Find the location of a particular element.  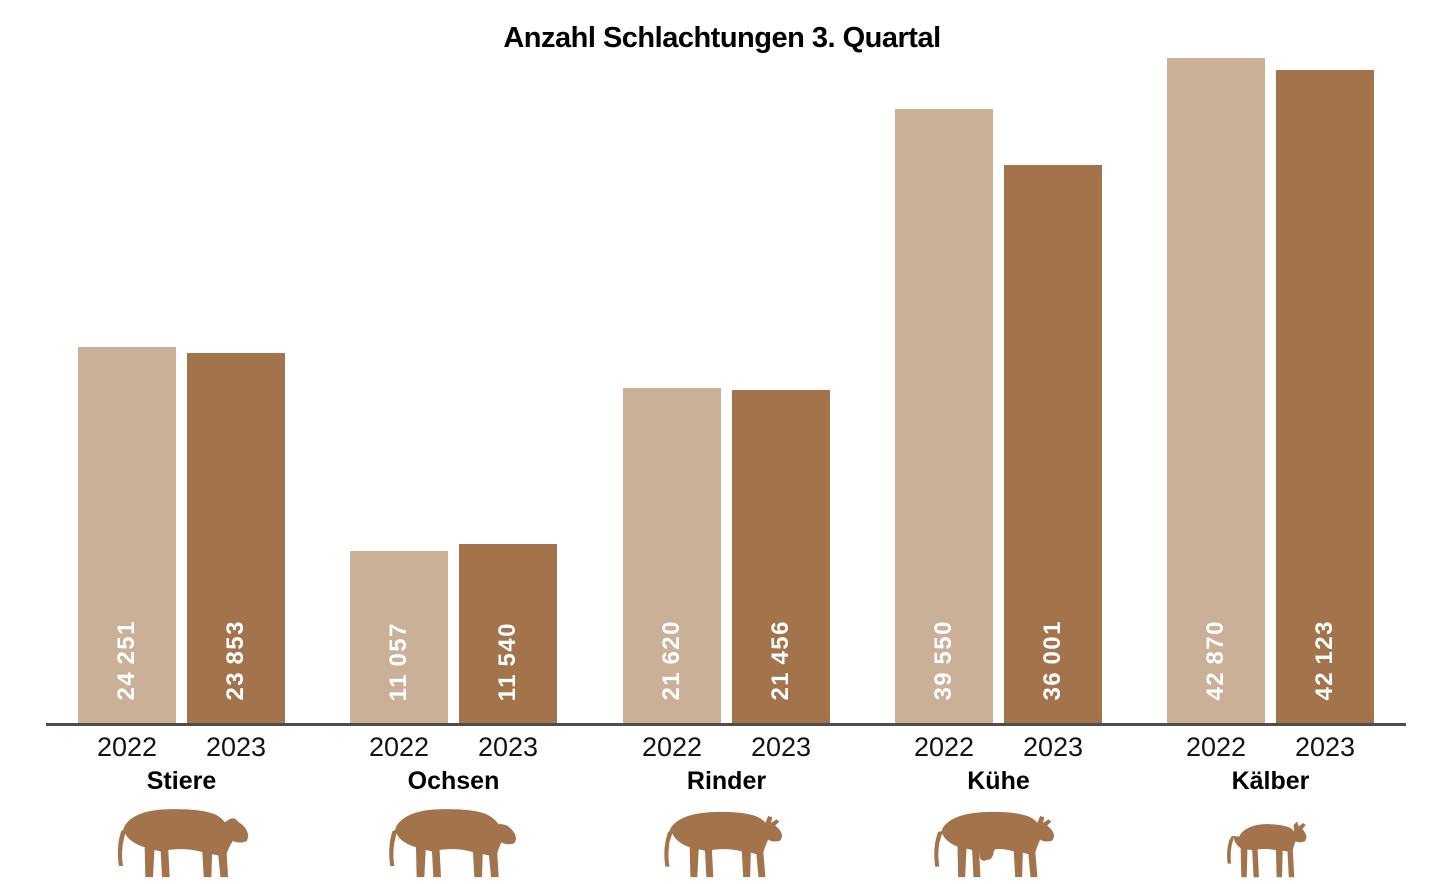

bar-rinder-2022: 21 620 is located at coordinates (672, 555).